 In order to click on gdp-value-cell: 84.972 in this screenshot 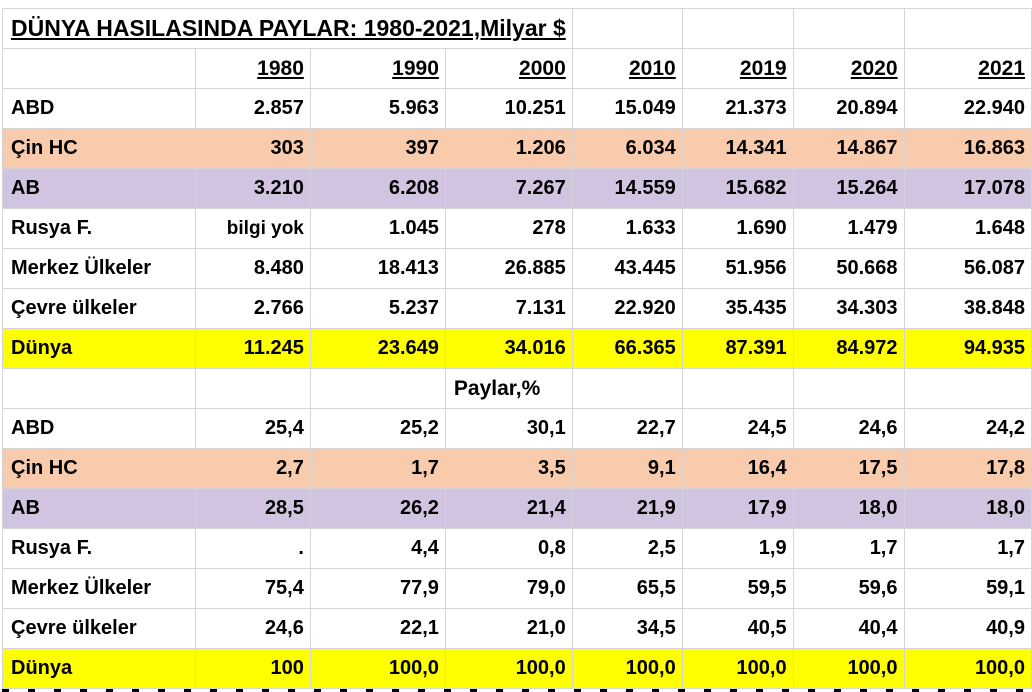, I will do `click(848, 348)`.